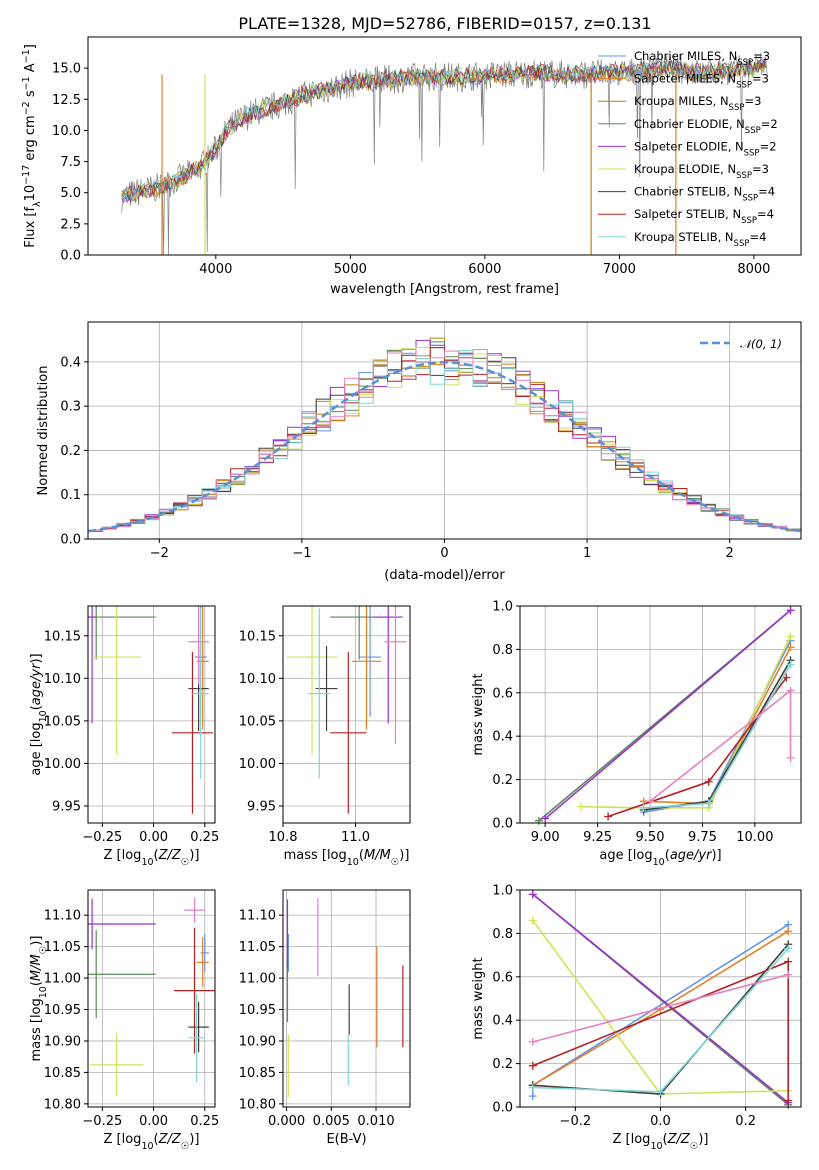 This screenshot has width=819, height=1170. I want to click on label-part: M/M, so click(377, 855).